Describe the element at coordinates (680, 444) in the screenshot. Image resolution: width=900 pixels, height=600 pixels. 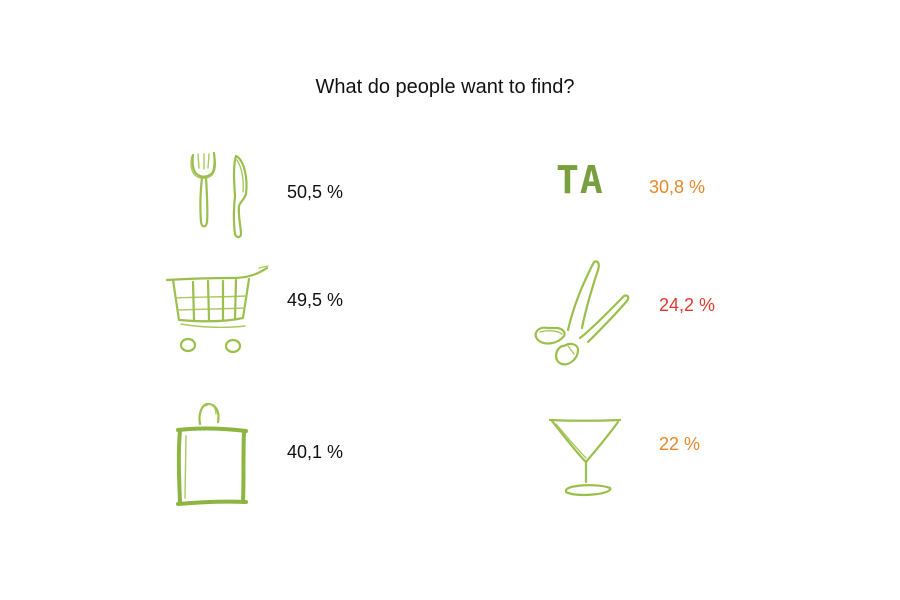
I see `value-label-bars: 22 %` at that location.